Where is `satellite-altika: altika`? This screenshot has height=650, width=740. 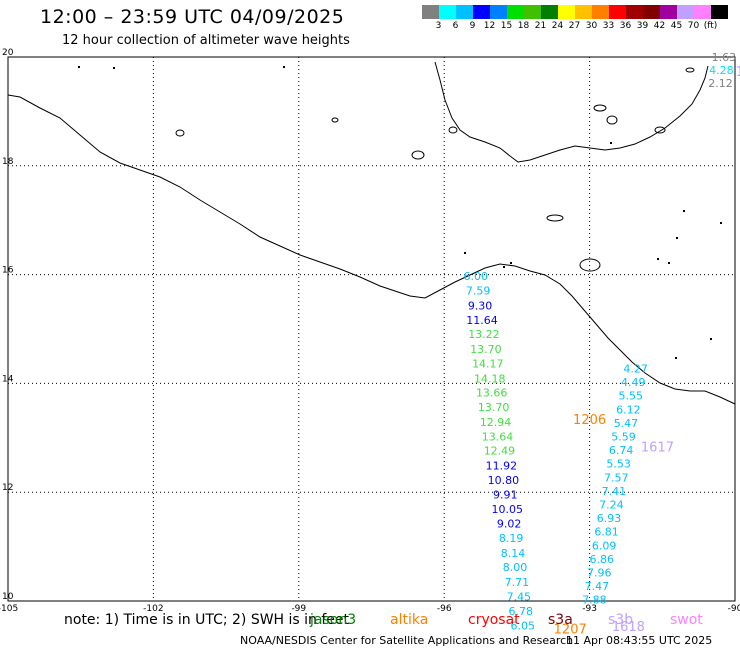 satellite-altika: altika is located at coordinates (409, 620).